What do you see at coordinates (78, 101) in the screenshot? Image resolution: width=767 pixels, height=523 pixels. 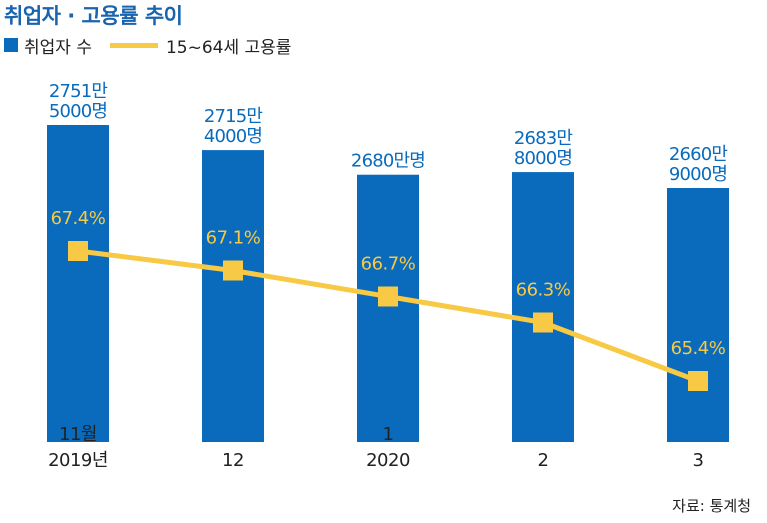 I see `bar-value-label-0: 2751만 5000명` at bounding box center [78, 101].